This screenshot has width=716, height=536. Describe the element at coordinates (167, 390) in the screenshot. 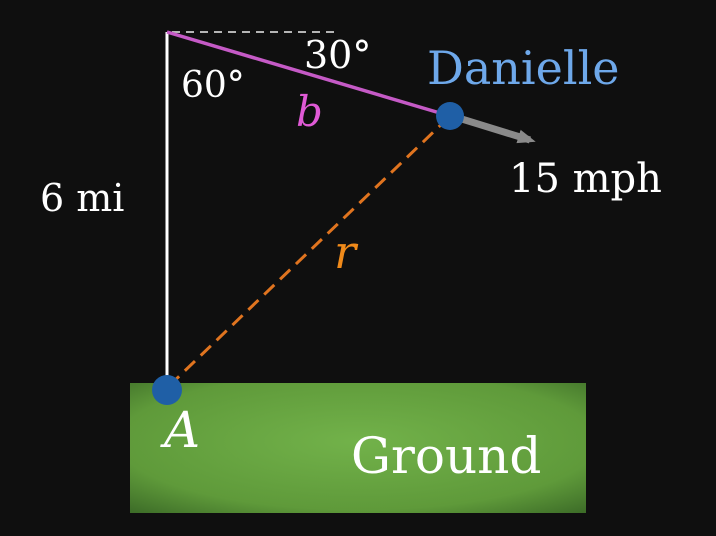

I see `point-a` at that location.